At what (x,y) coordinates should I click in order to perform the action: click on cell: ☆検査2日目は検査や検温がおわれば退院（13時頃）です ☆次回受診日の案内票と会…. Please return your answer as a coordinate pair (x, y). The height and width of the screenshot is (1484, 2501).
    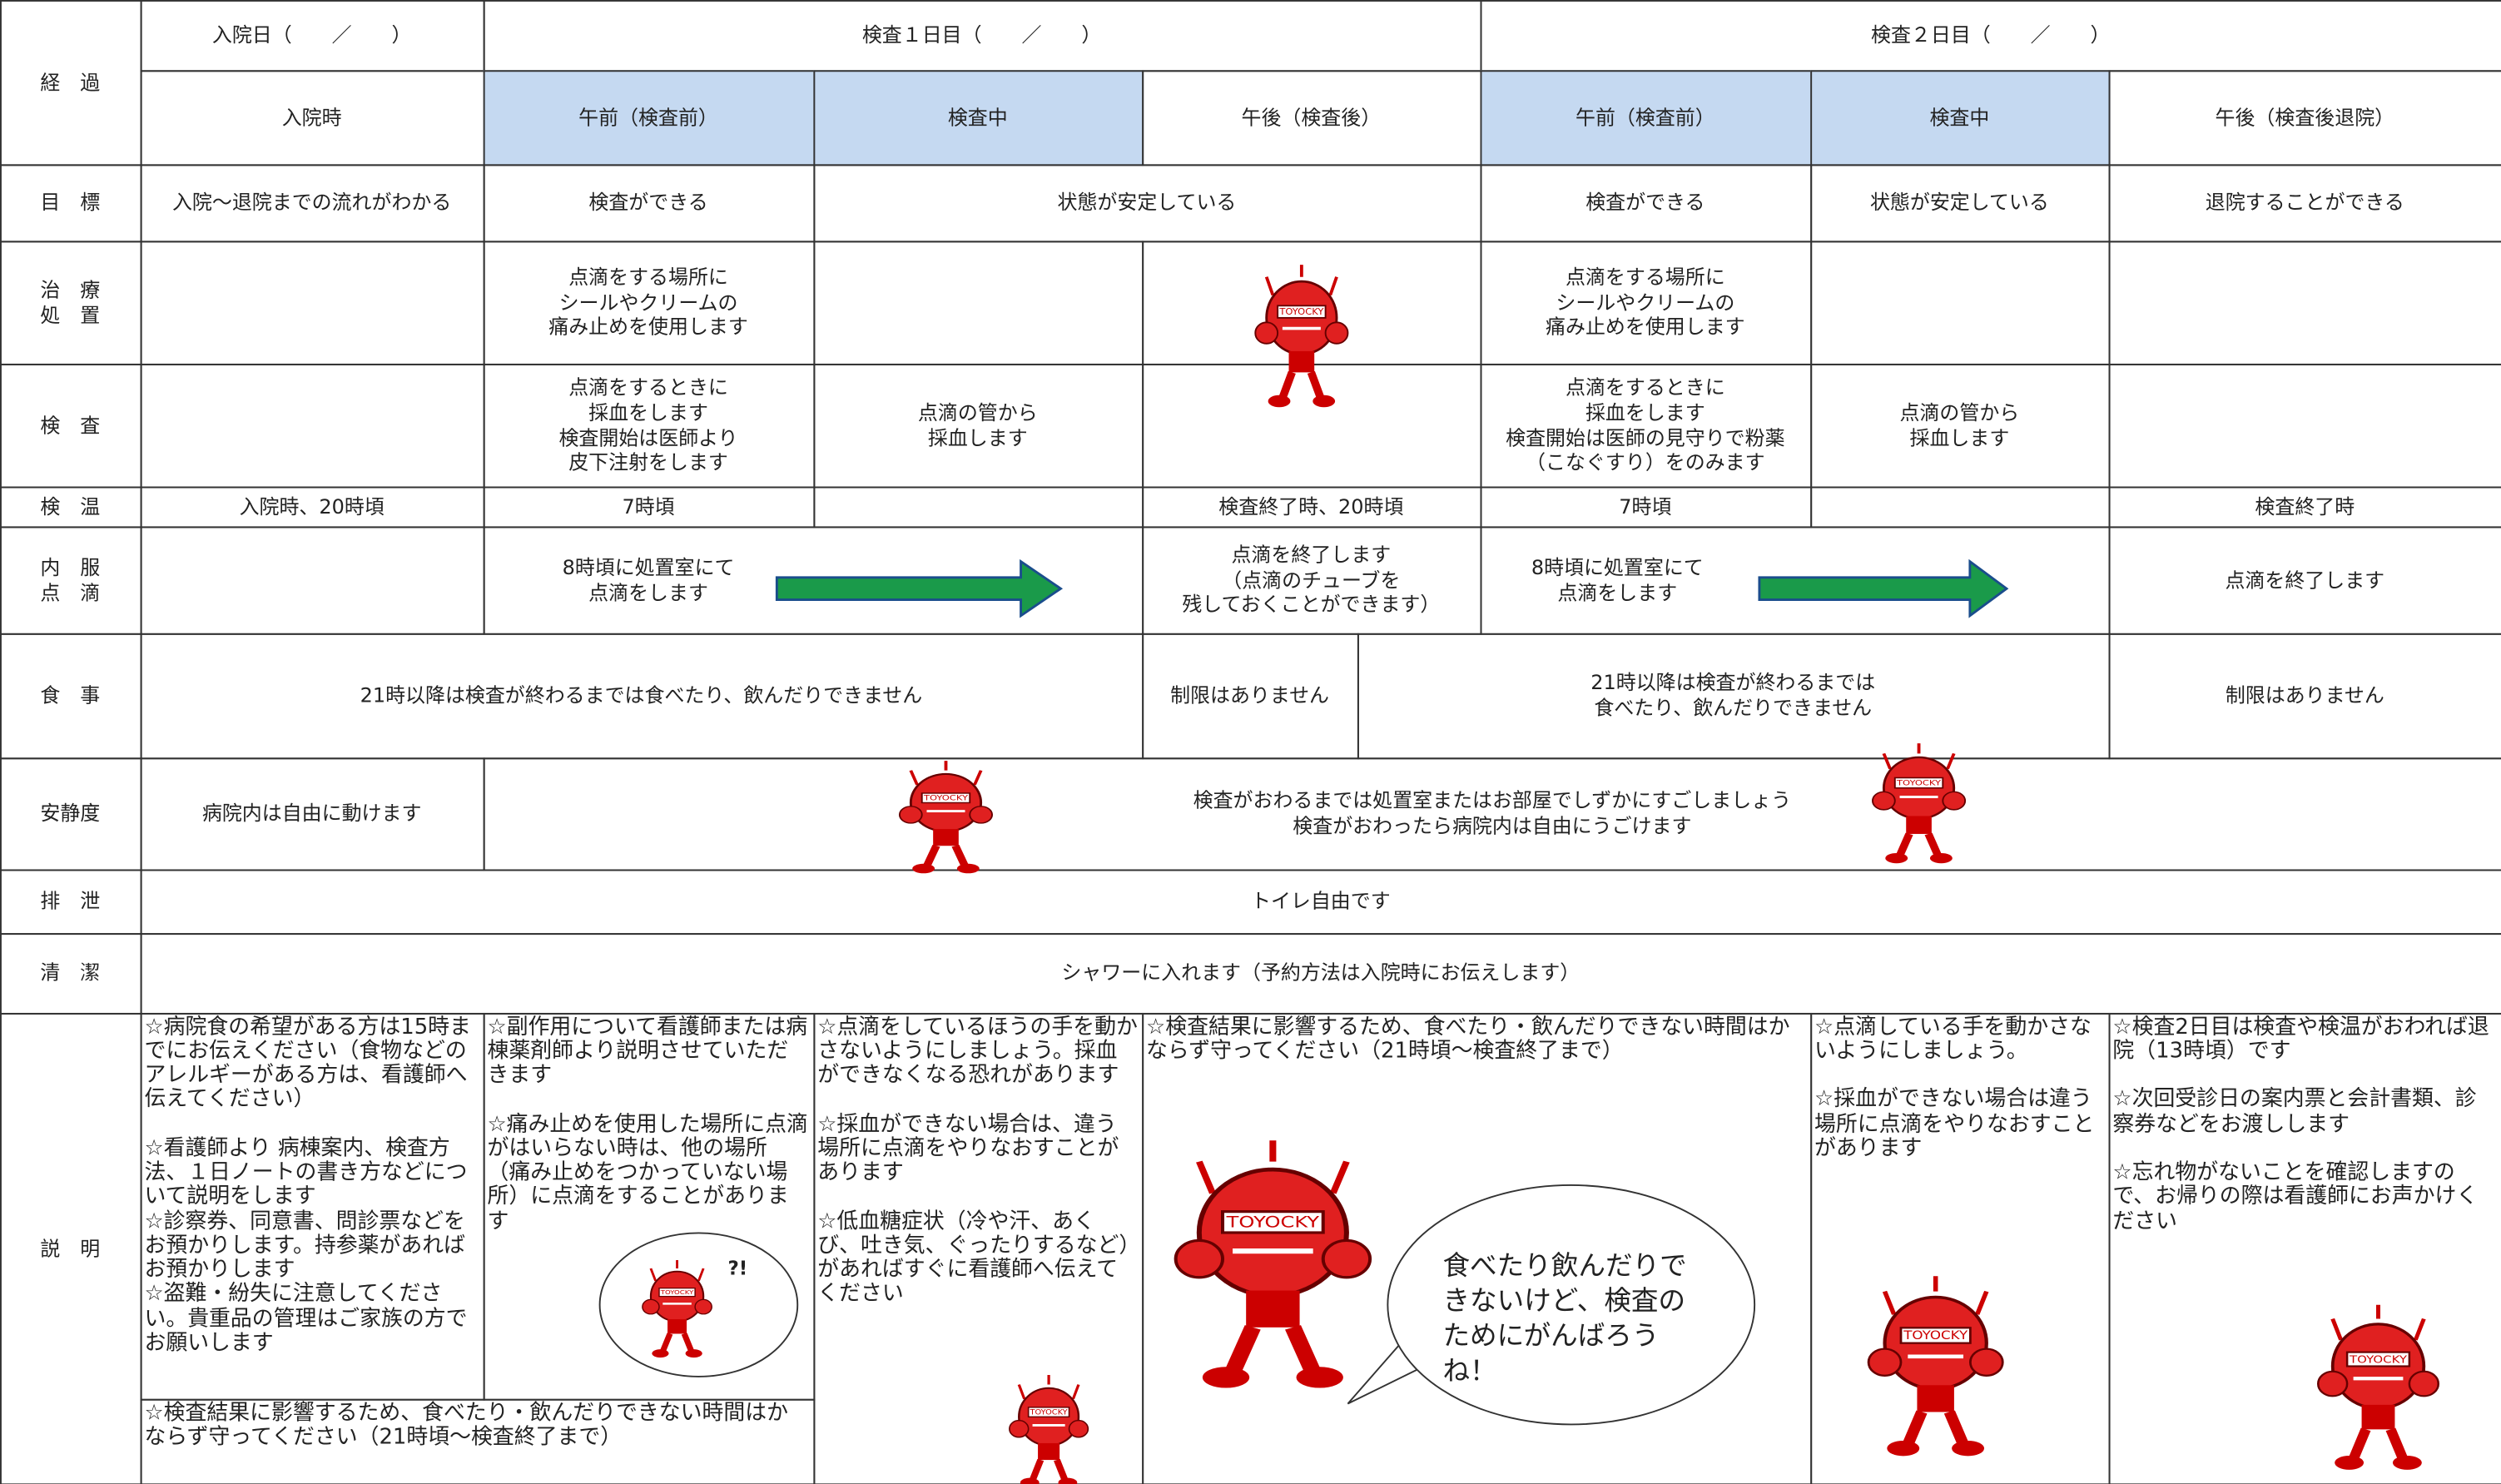
    Looking at the image, I should click on (2304, 1248).